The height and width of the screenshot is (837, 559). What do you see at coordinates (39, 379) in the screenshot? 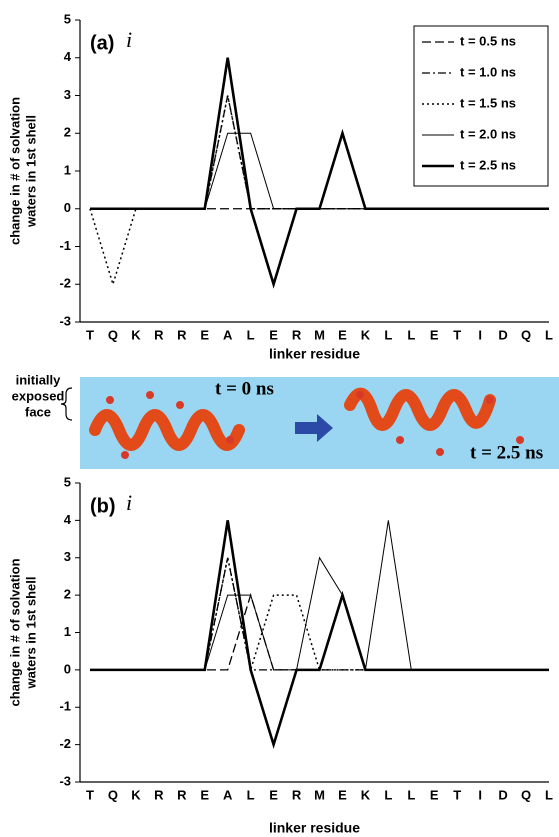
I see `face-label: initially` at bounding box center [39, 379].